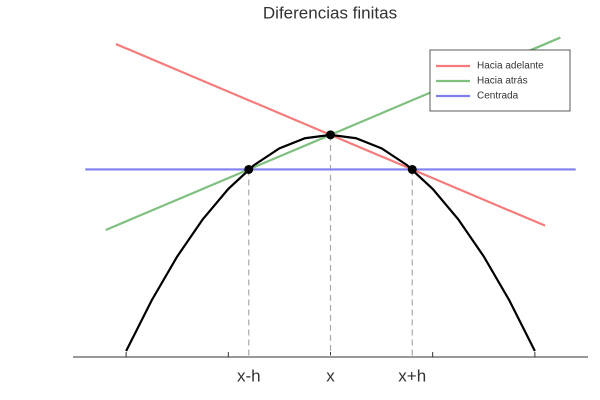  Describe the element at coordinates (330, 375) in the screenshot. I see `x-tick-label: x` at that location.